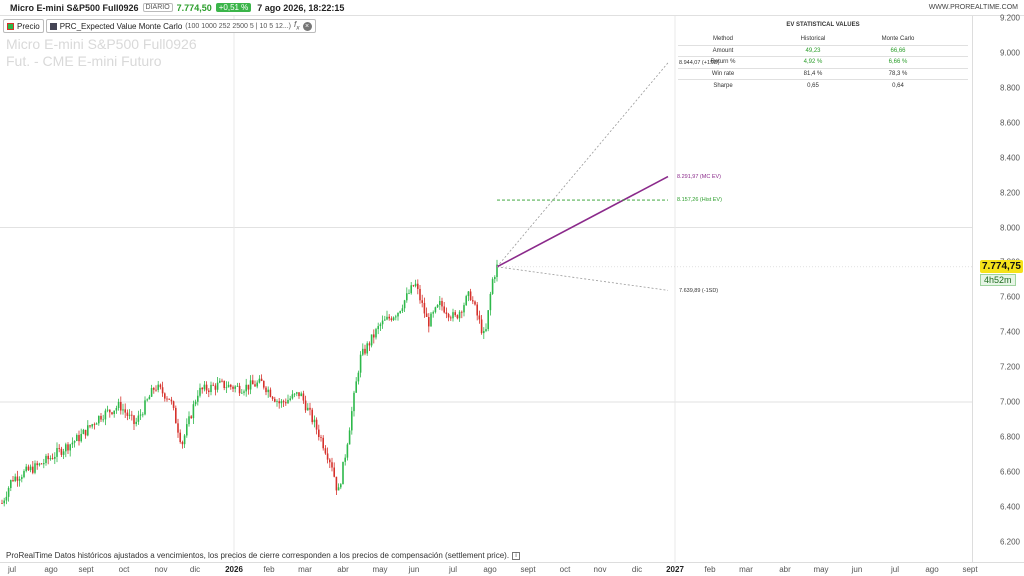 This screenshot has width=1024, height=576. I want to click on time-to-close-box: 4h52m, so click(998, 280).